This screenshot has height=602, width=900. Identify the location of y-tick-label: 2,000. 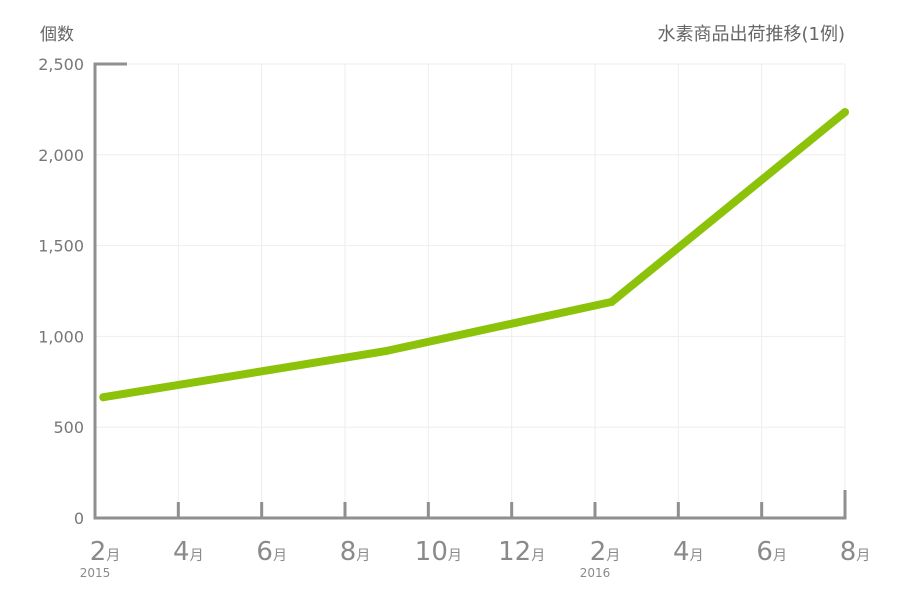
(61, 155).